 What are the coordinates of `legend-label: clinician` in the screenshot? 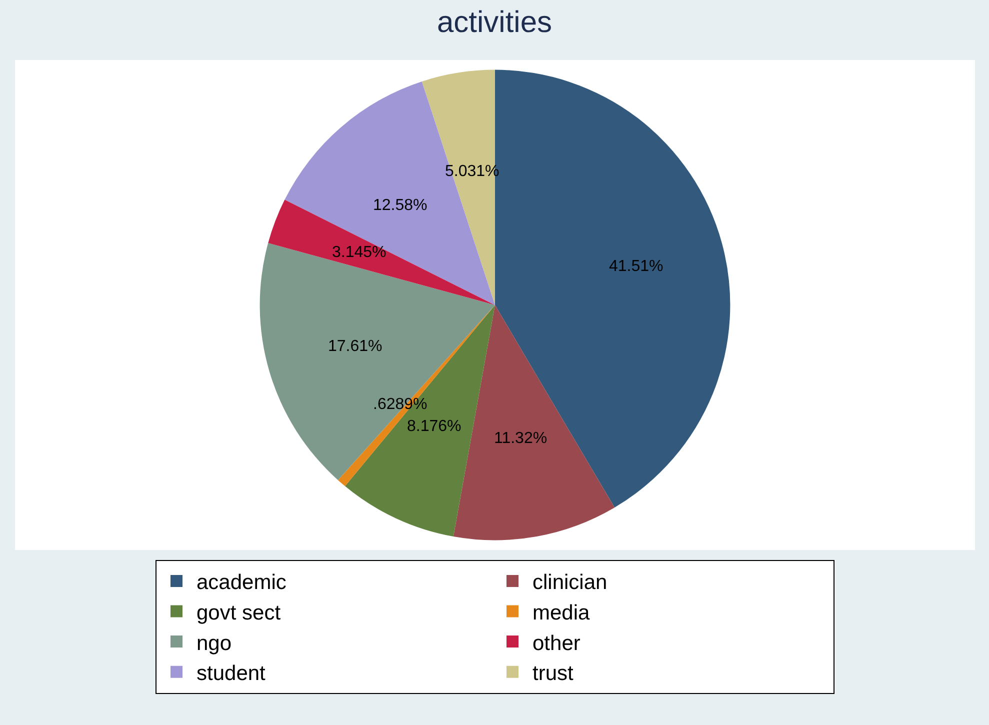 It's located at (570, 582).